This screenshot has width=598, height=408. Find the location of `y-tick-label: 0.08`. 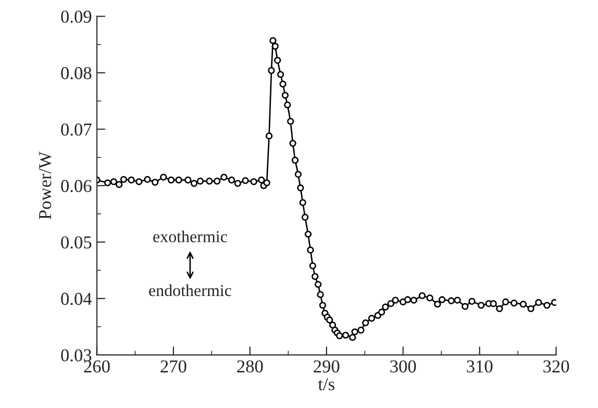

y-tick-label: 0.08 is located at coordinates (76, 73).